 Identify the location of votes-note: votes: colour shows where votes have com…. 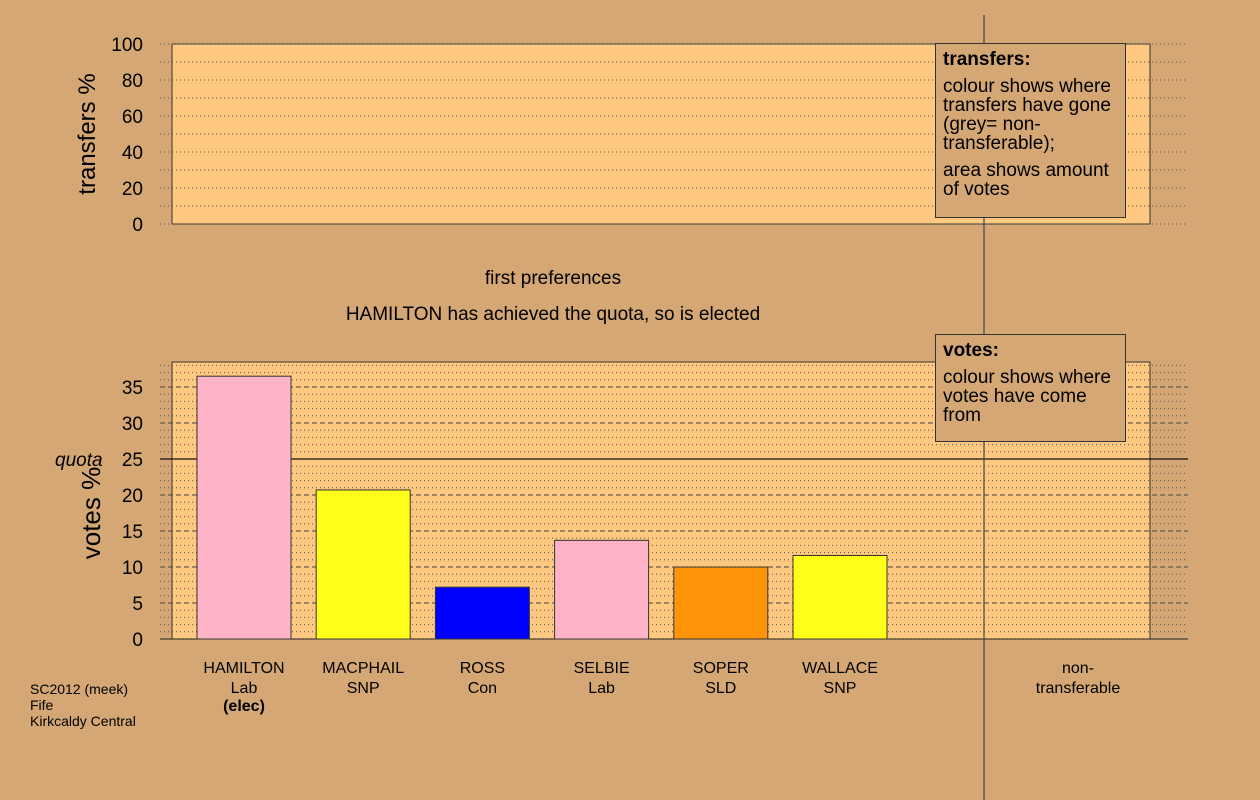
(1030, 388).